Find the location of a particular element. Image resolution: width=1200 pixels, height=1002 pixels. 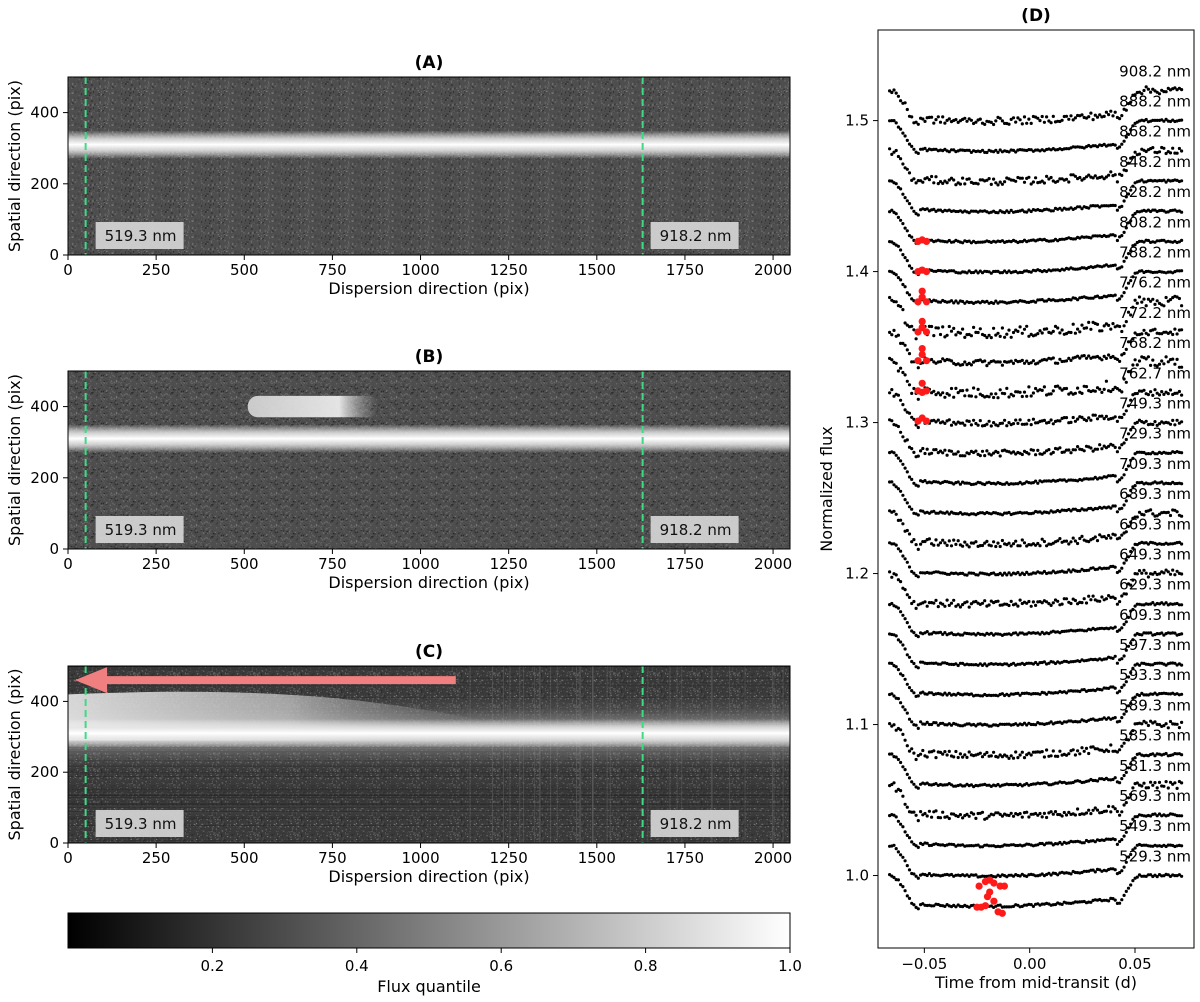

panel-title: (D) is located at coordinates (1036, 16).